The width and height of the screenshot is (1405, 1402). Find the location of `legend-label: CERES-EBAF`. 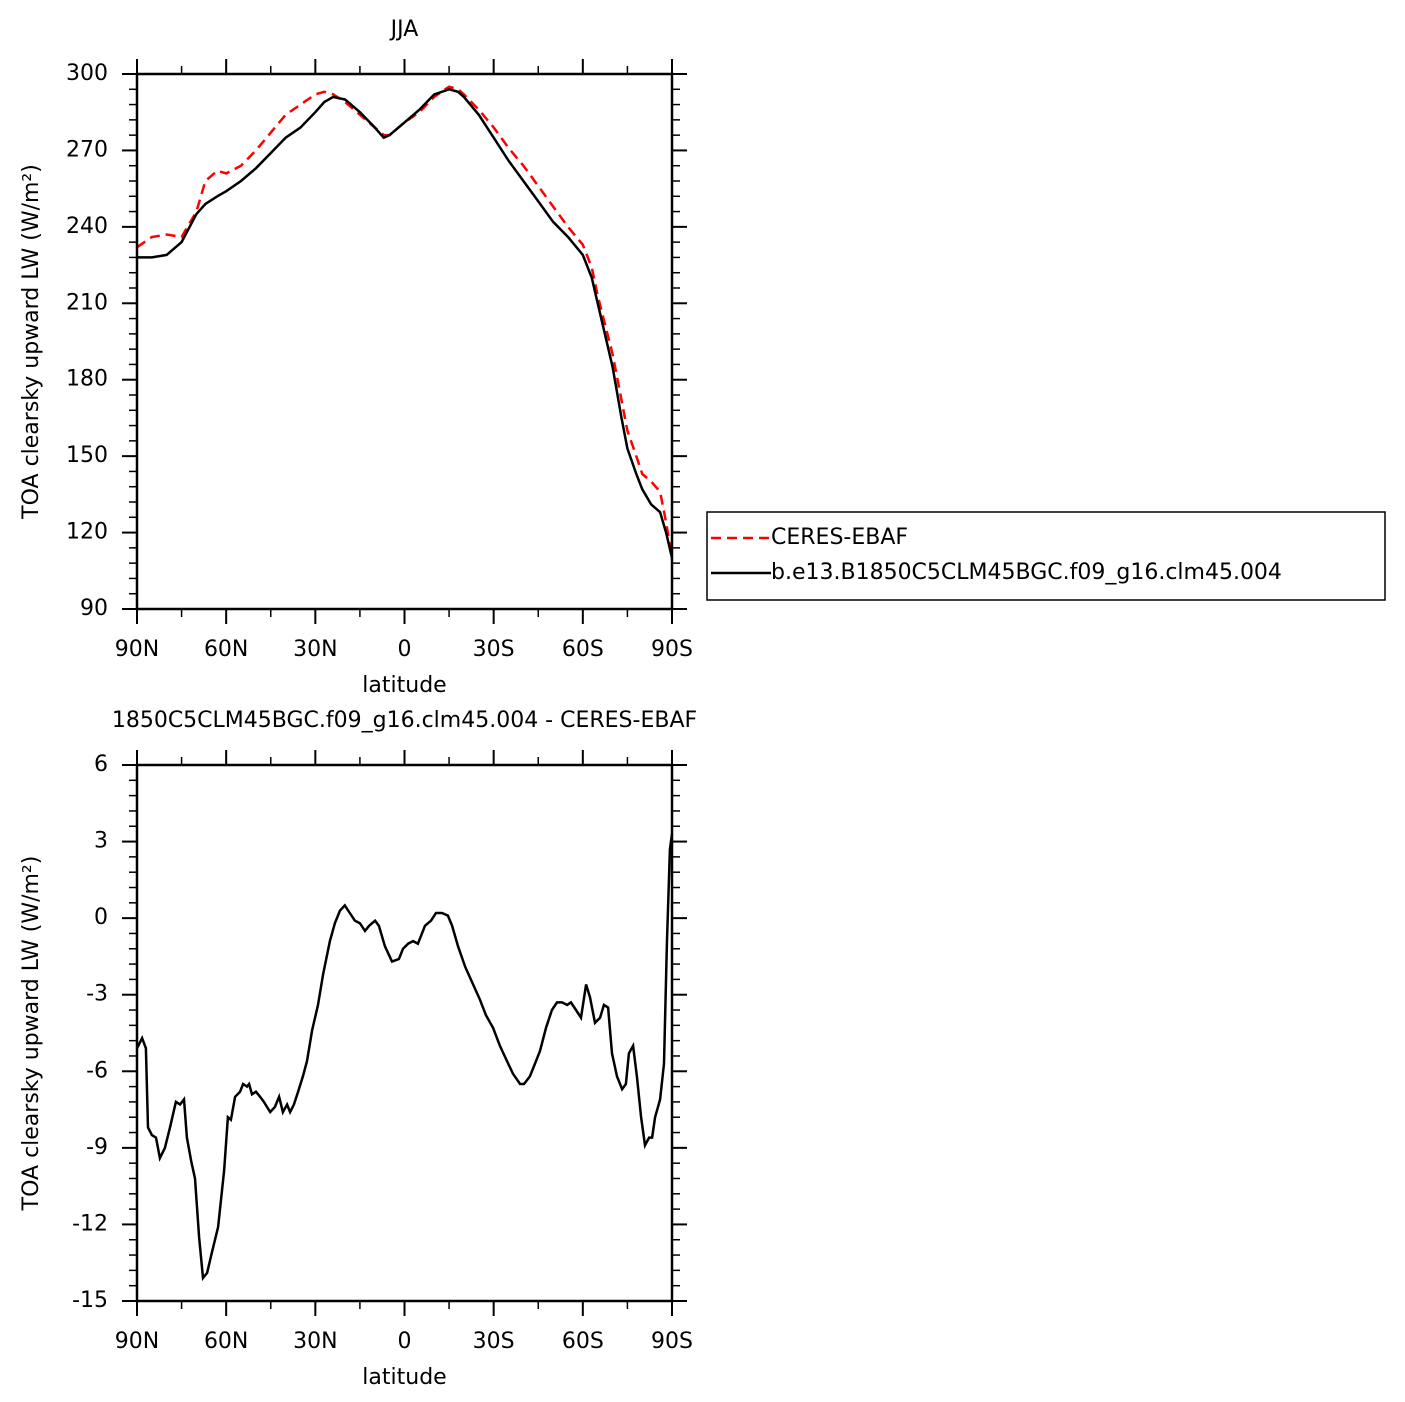

legend-label: CERES-EBAF is located at coordinates (839, 537).